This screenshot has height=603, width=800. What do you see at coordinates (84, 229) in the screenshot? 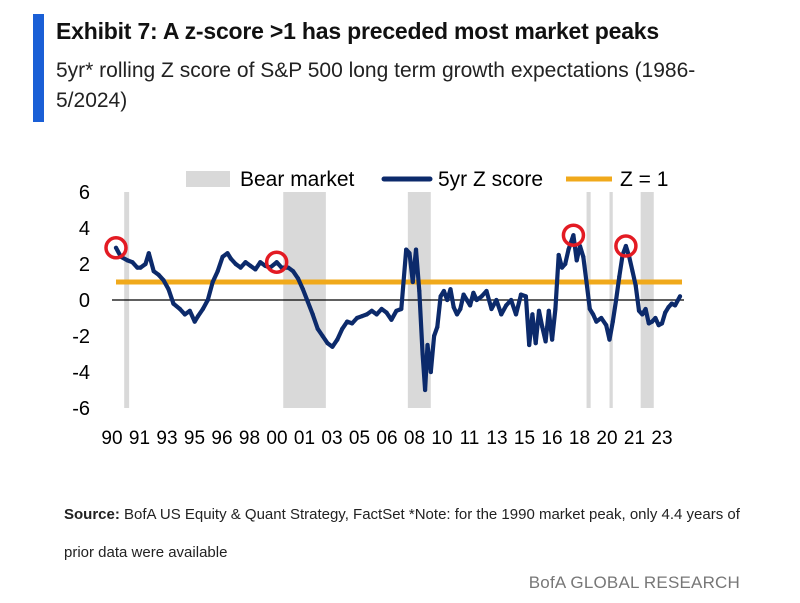
I see `y-tick-label: 4` at bounding box center [84, 229].